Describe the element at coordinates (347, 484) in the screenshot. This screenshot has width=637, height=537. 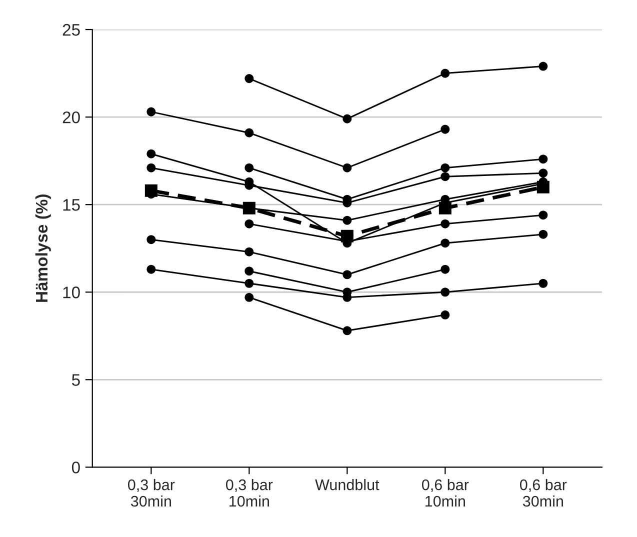
I see `x-tick-label: Wundblut` at that location.